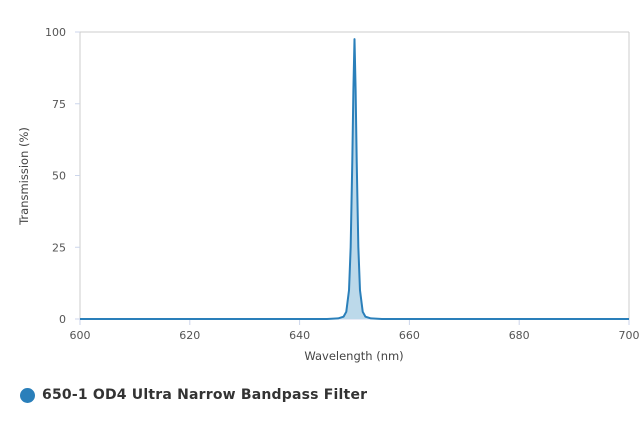  I want to click on x-tick-label: 680, so click(519, 335).